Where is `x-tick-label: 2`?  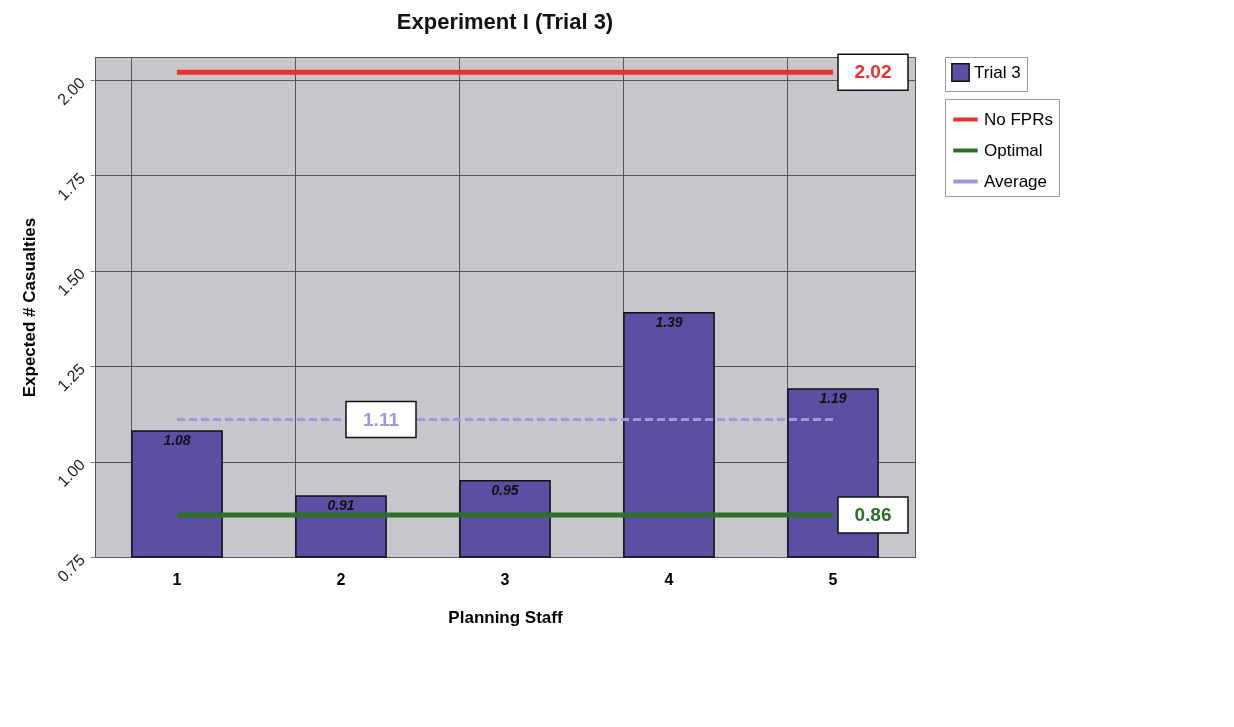
x-tick-label: 2 is located at coordinates (341, 579).